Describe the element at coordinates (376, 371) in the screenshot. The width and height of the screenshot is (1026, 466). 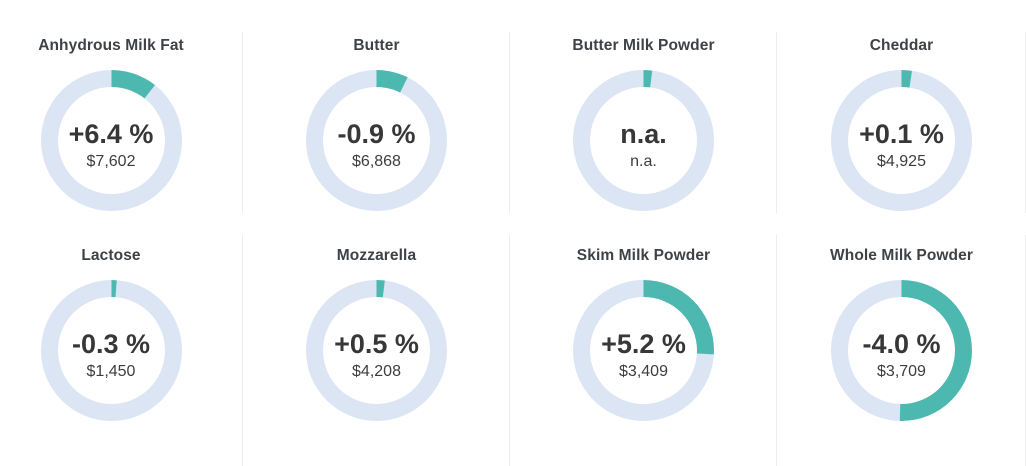
I see `price-value: $4,208` at that location.